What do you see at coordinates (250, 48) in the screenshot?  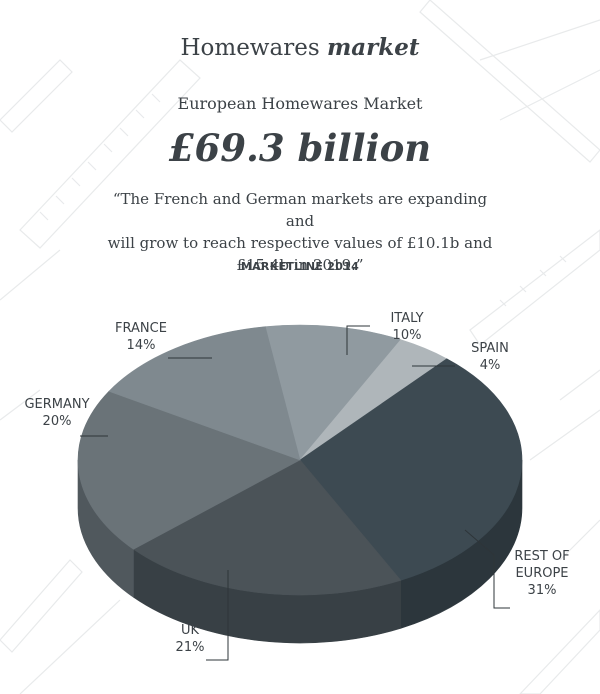 I see `page-title-regular: Homewares` at bounding box center [250, 48].